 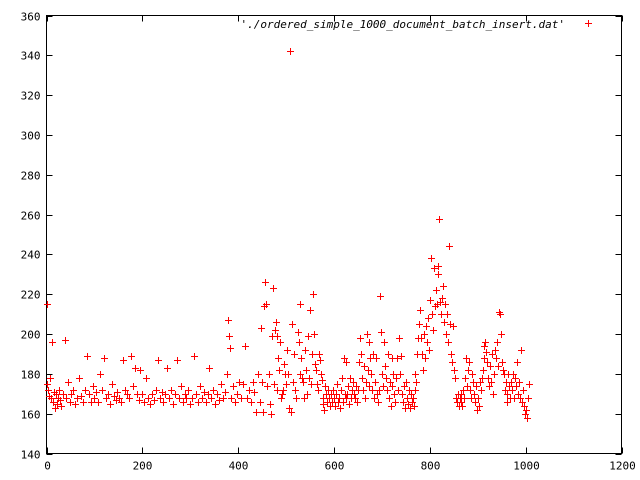 What do you see at coordinates (47, 466) in the screenshot?
I see `x-tick-label: 0` at bounding box center [47, 466].